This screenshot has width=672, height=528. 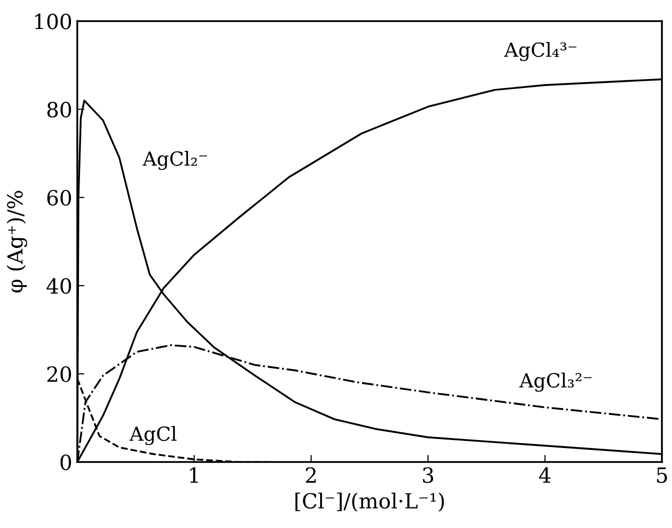 What do you see at coordinates (194, 475) in the screenshot?
I see `x-tick-label: 1` at bounding box center [194, 475].